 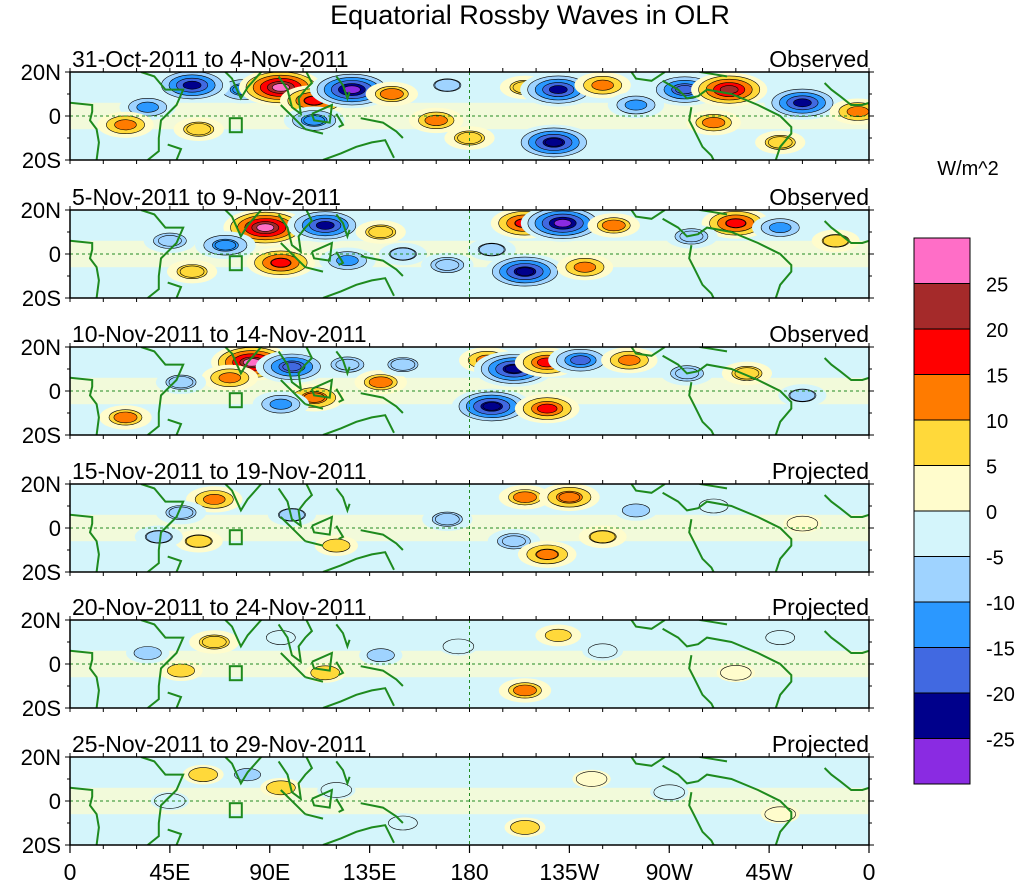 What do you see at coordinates (997, 331) in the screenshot?
I see `colorbar-label: 20` at bounding box center [997, 331].